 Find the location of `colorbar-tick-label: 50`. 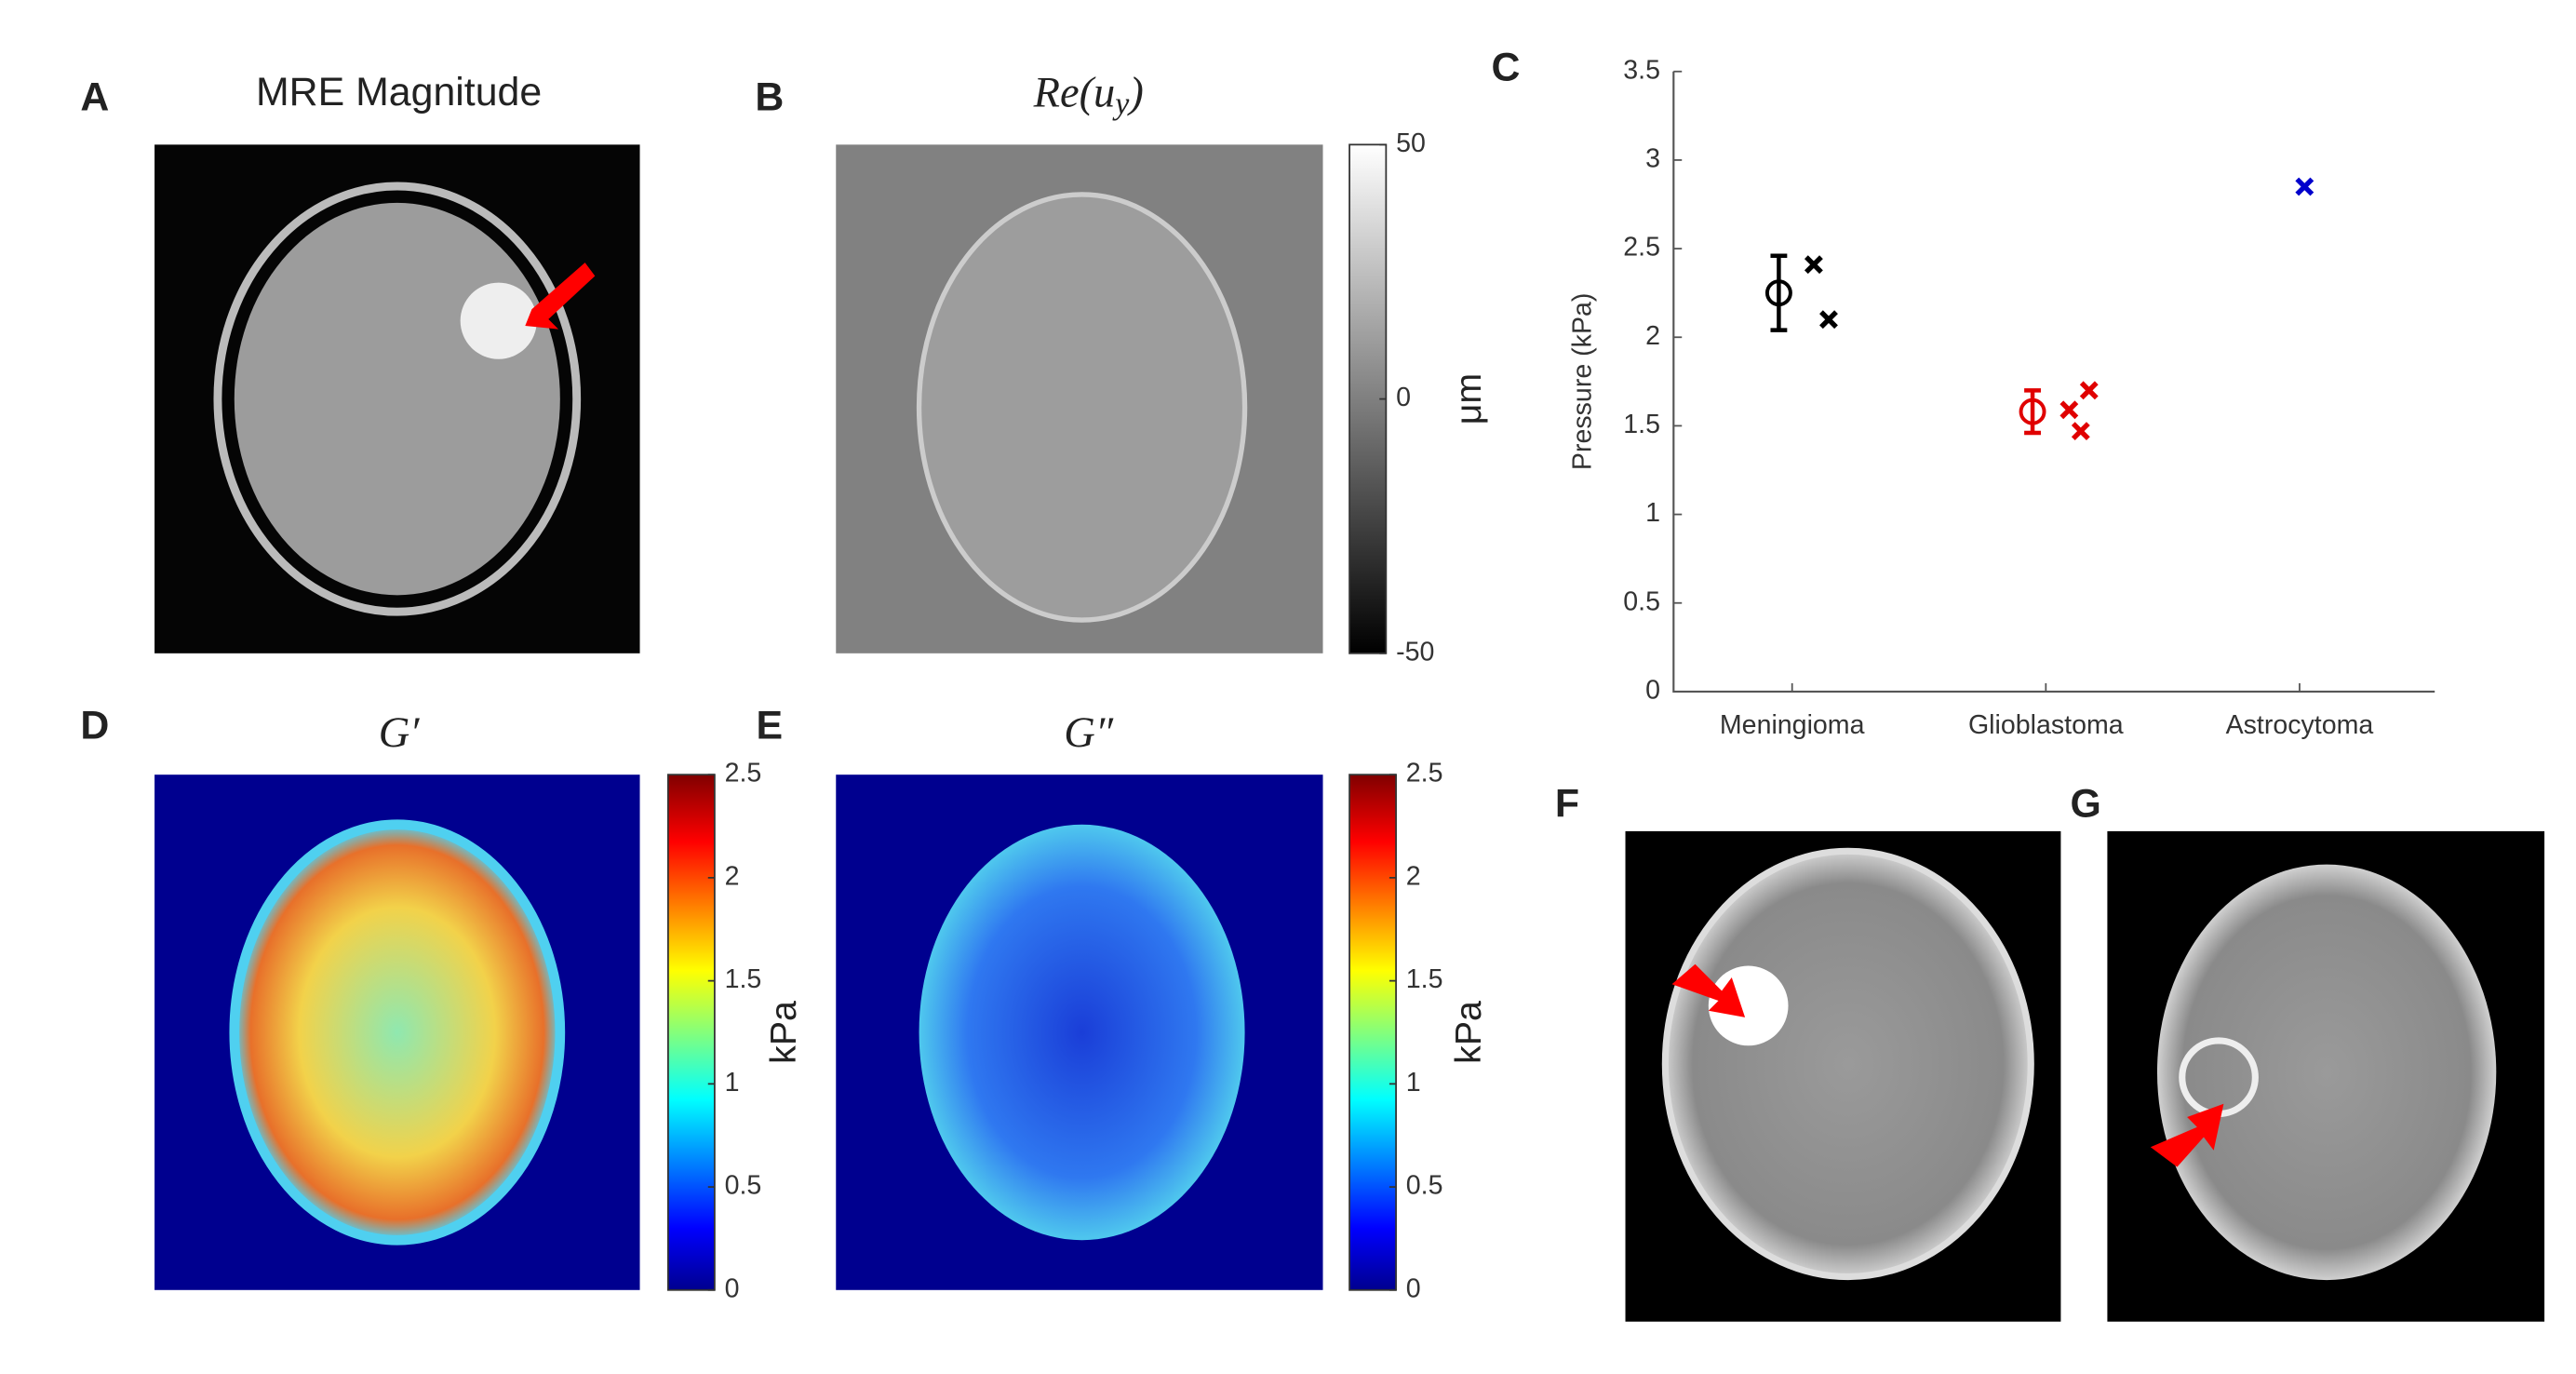

colorbar-tick-label: 50 is located at coordinates (1411, 143).